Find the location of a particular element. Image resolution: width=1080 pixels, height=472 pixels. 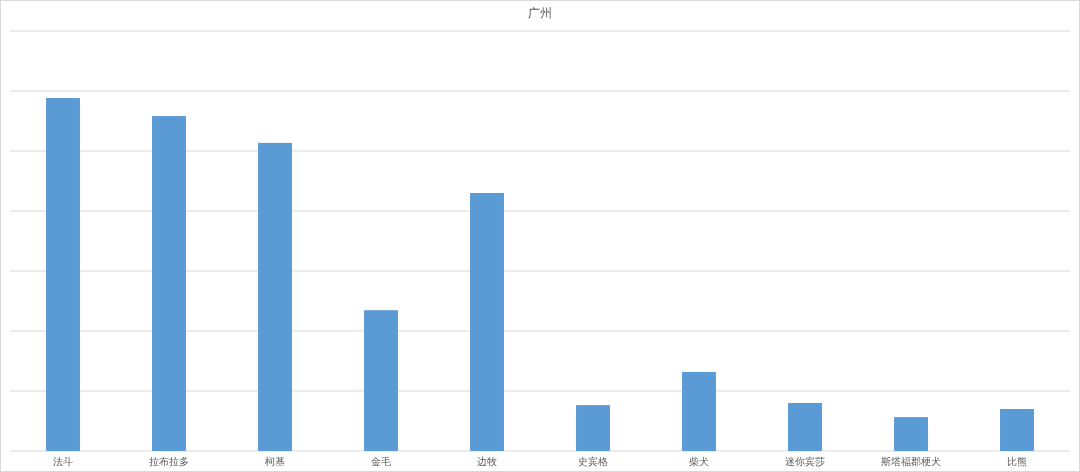

x-tick-label: 柯基 is located at coordinates (275, 461).